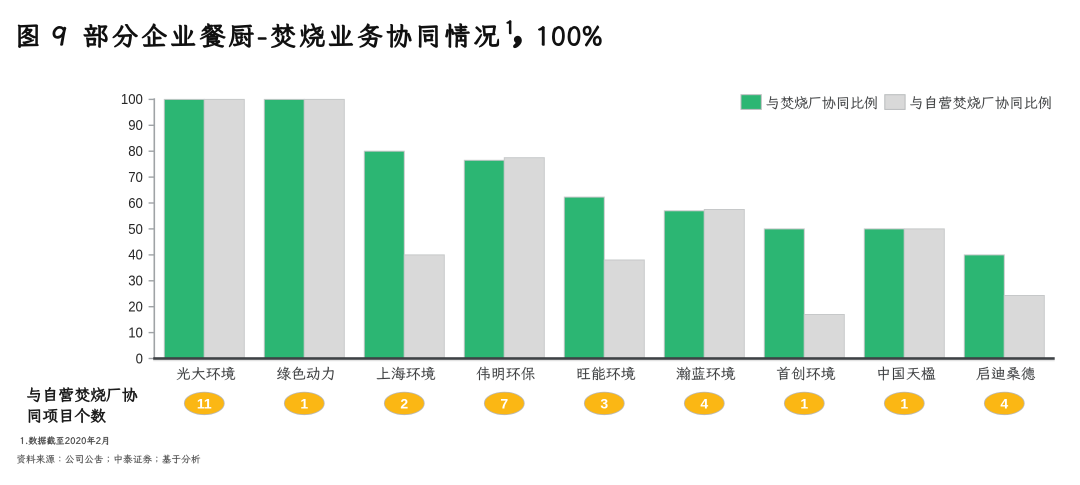 Image resolution: width=1080 pixels, height=485 pixels. Describe the element at coordinates (135, 332) in the screenshot. I see `svg-text: 10` at that location.